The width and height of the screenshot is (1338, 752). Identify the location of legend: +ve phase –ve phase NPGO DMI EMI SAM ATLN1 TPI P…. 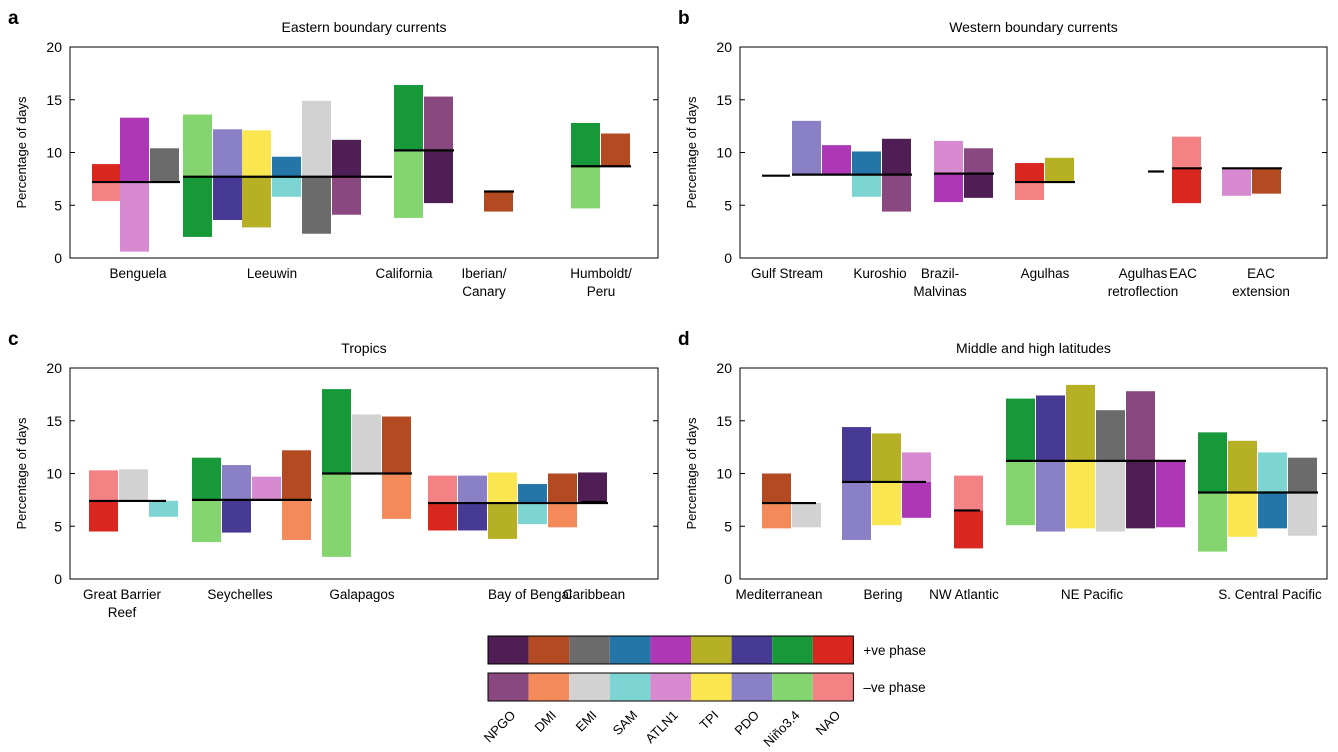
(703, 692).